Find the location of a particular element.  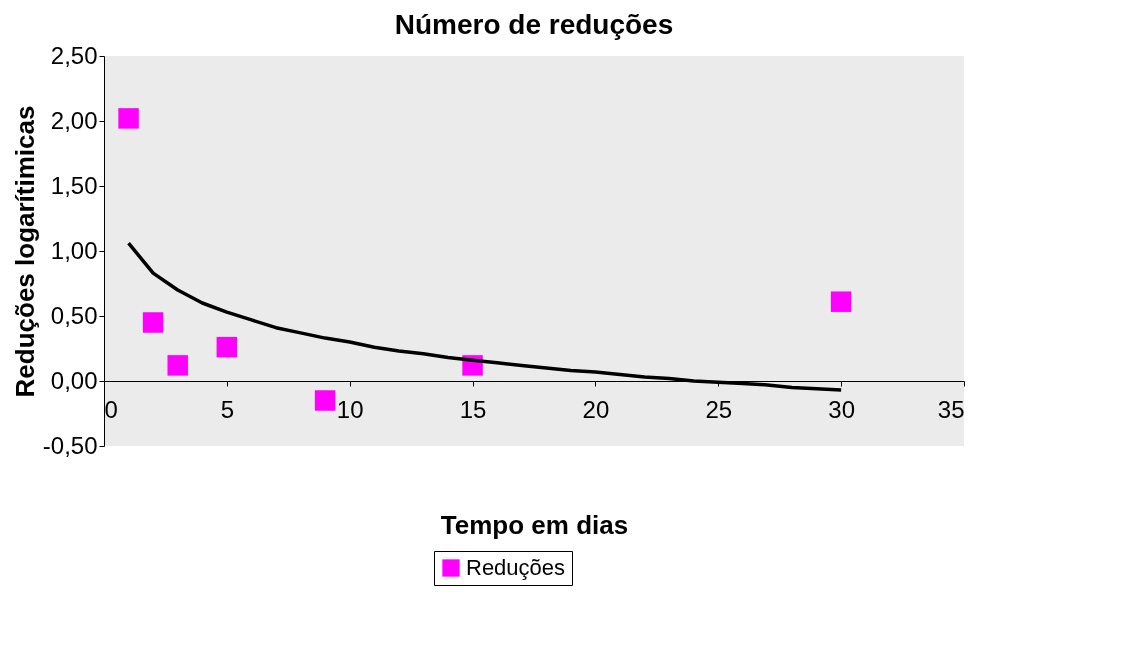

x-tick-label: 20 is located at coordinates (596, 409).